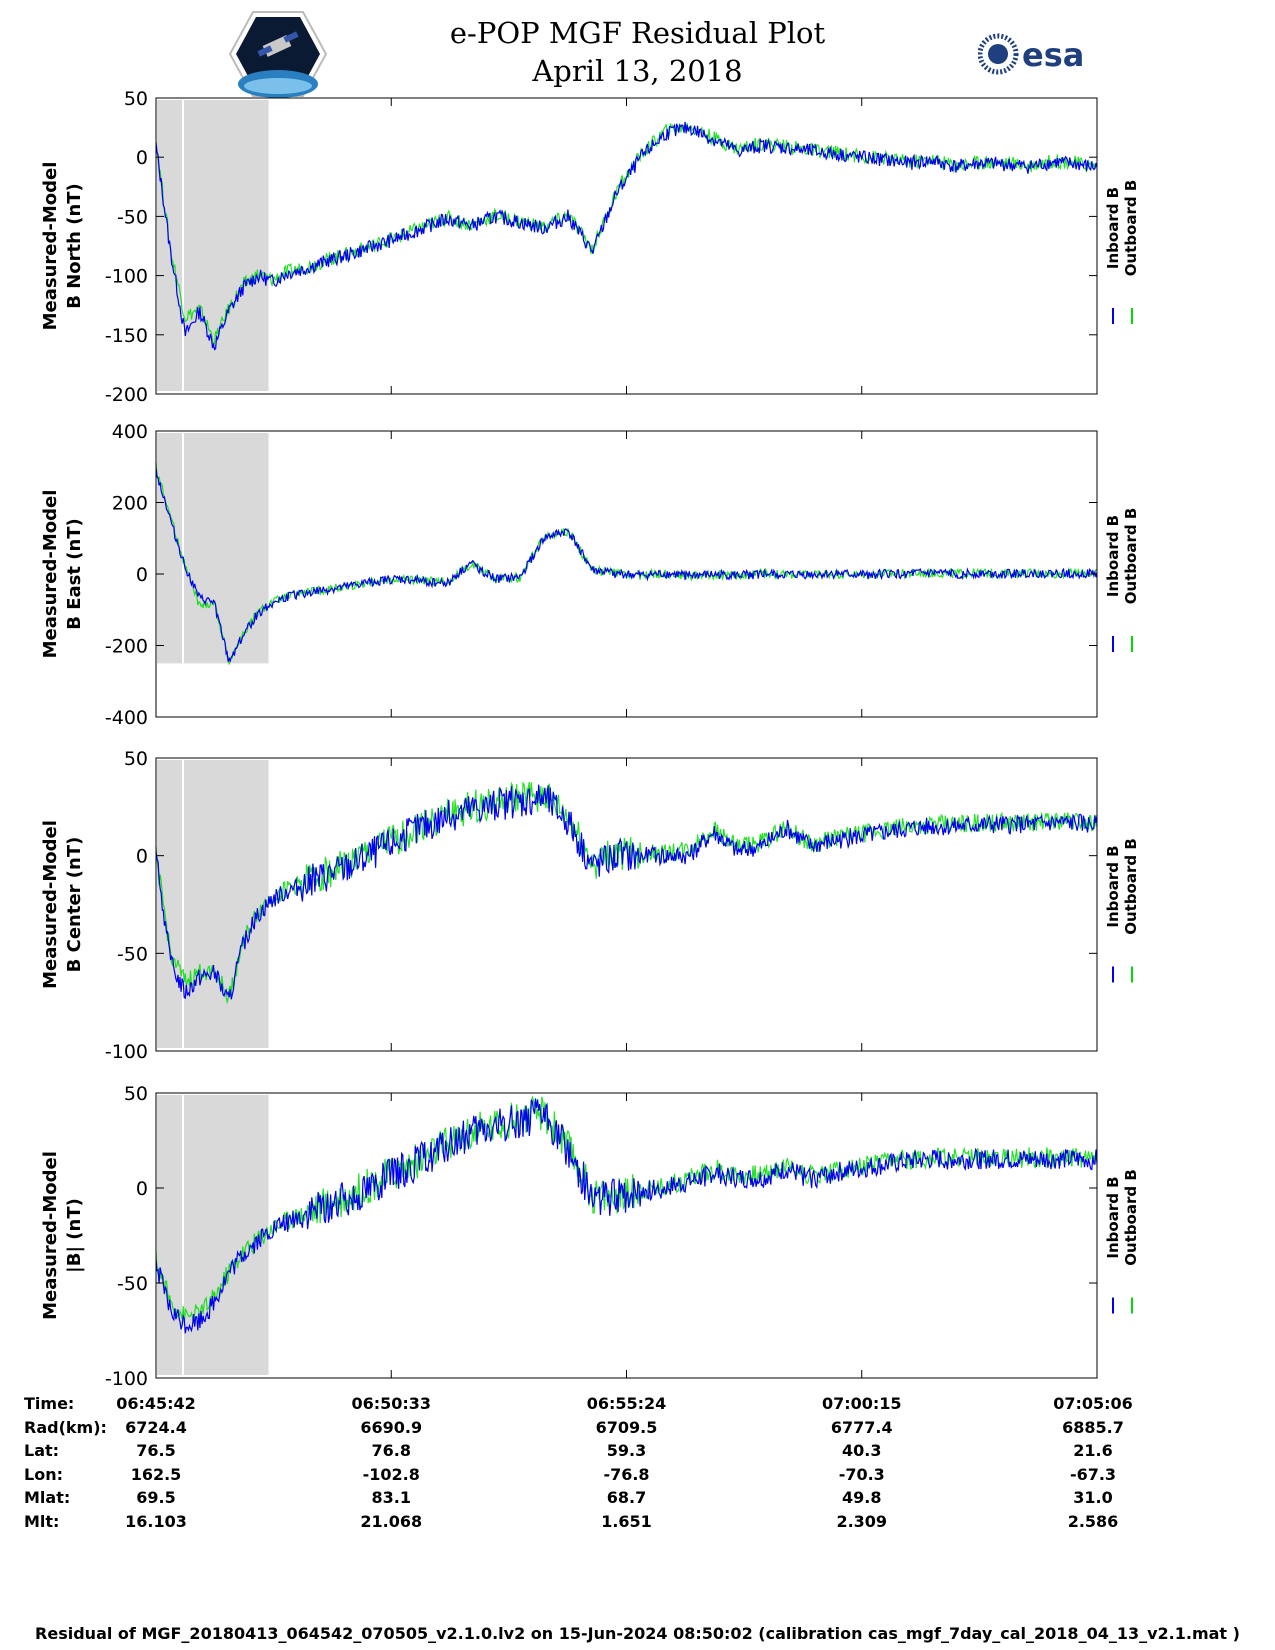 The height and width of the screenshot is (1650, 1275). What do you see at coordinates (47, 1497) in the screenshot?
I see `ephemeris-row-label: Mlat:` at bounding box center [47, 1497].